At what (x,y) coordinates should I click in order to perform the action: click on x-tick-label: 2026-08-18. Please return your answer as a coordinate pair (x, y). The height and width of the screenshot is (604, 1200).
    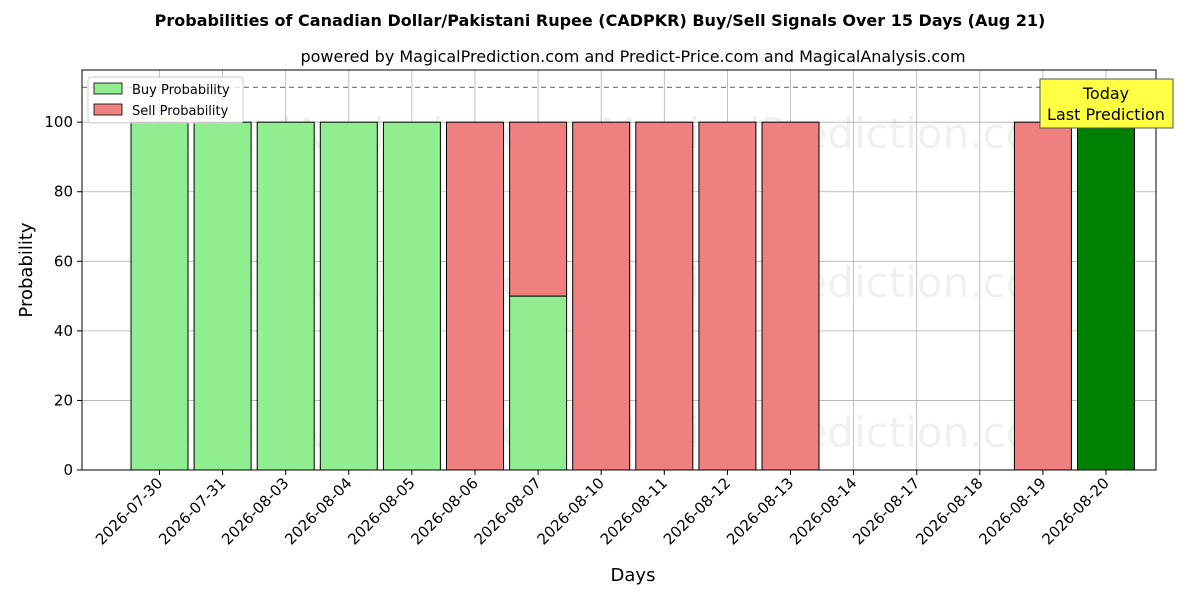
    Looking at the image, I should click on (949, 511).